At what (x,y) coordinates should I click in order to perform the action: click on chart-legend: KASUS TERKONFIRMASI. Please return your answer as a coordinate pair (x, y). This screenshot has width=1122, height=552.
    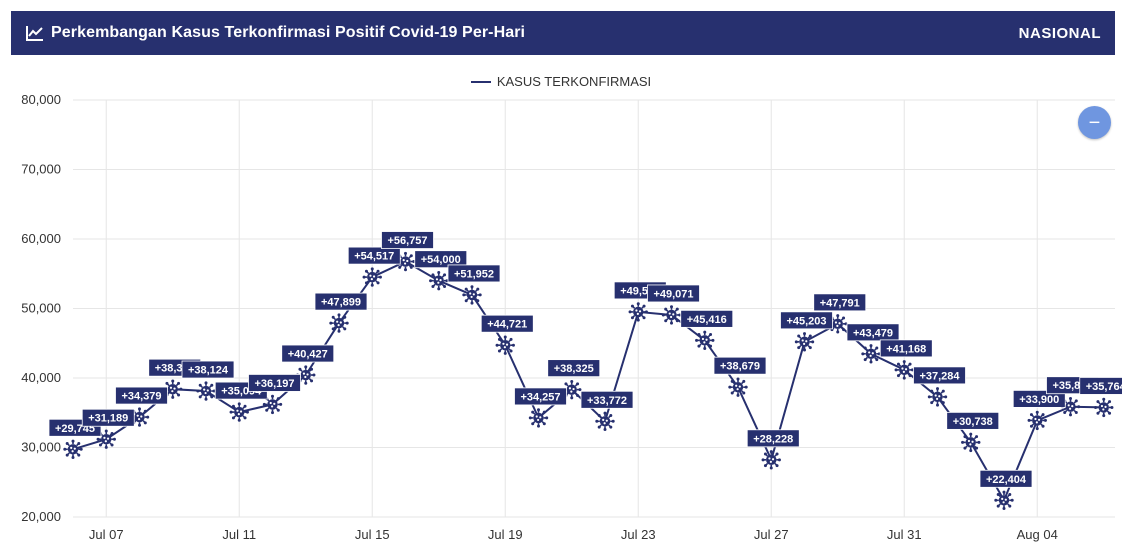
    Looking at the image, I should click on (561, 81).